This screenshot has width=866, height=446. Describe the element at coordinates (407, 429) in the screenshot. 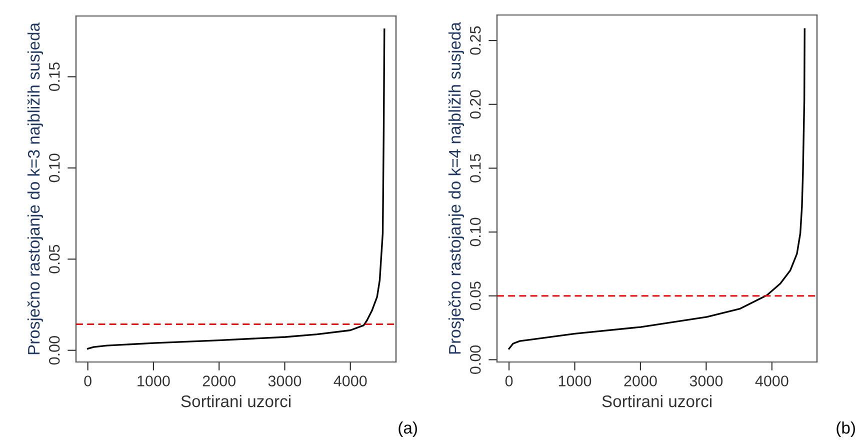

I see `text: (a)` at that location.